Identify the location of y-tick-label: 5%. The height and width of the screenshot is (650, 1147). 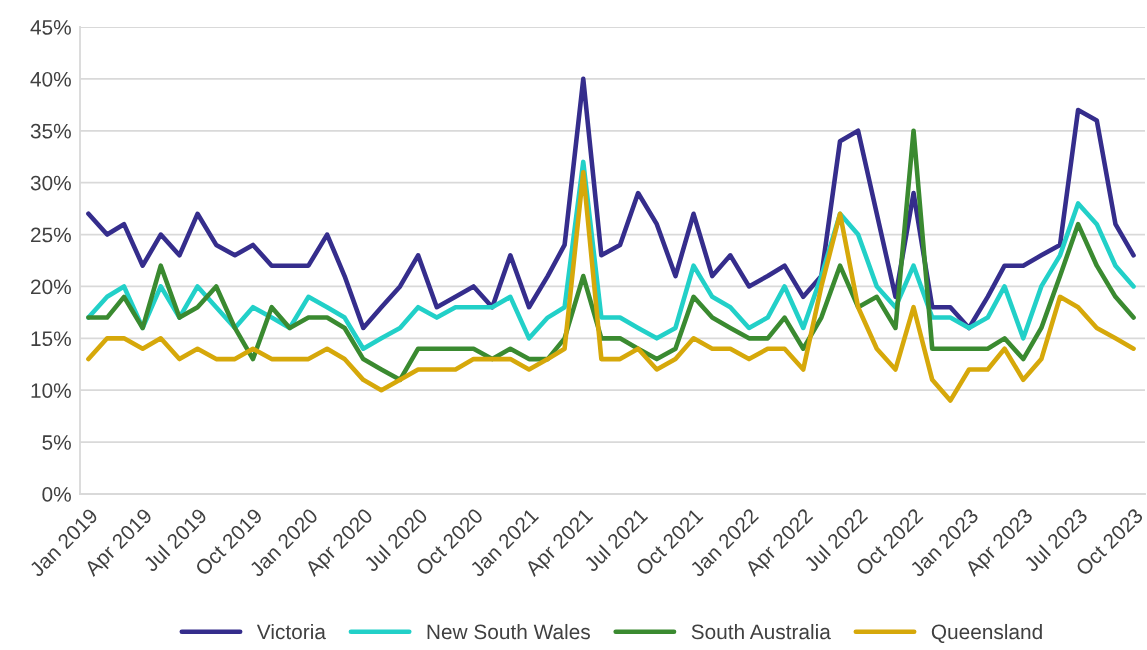
(56, 442).